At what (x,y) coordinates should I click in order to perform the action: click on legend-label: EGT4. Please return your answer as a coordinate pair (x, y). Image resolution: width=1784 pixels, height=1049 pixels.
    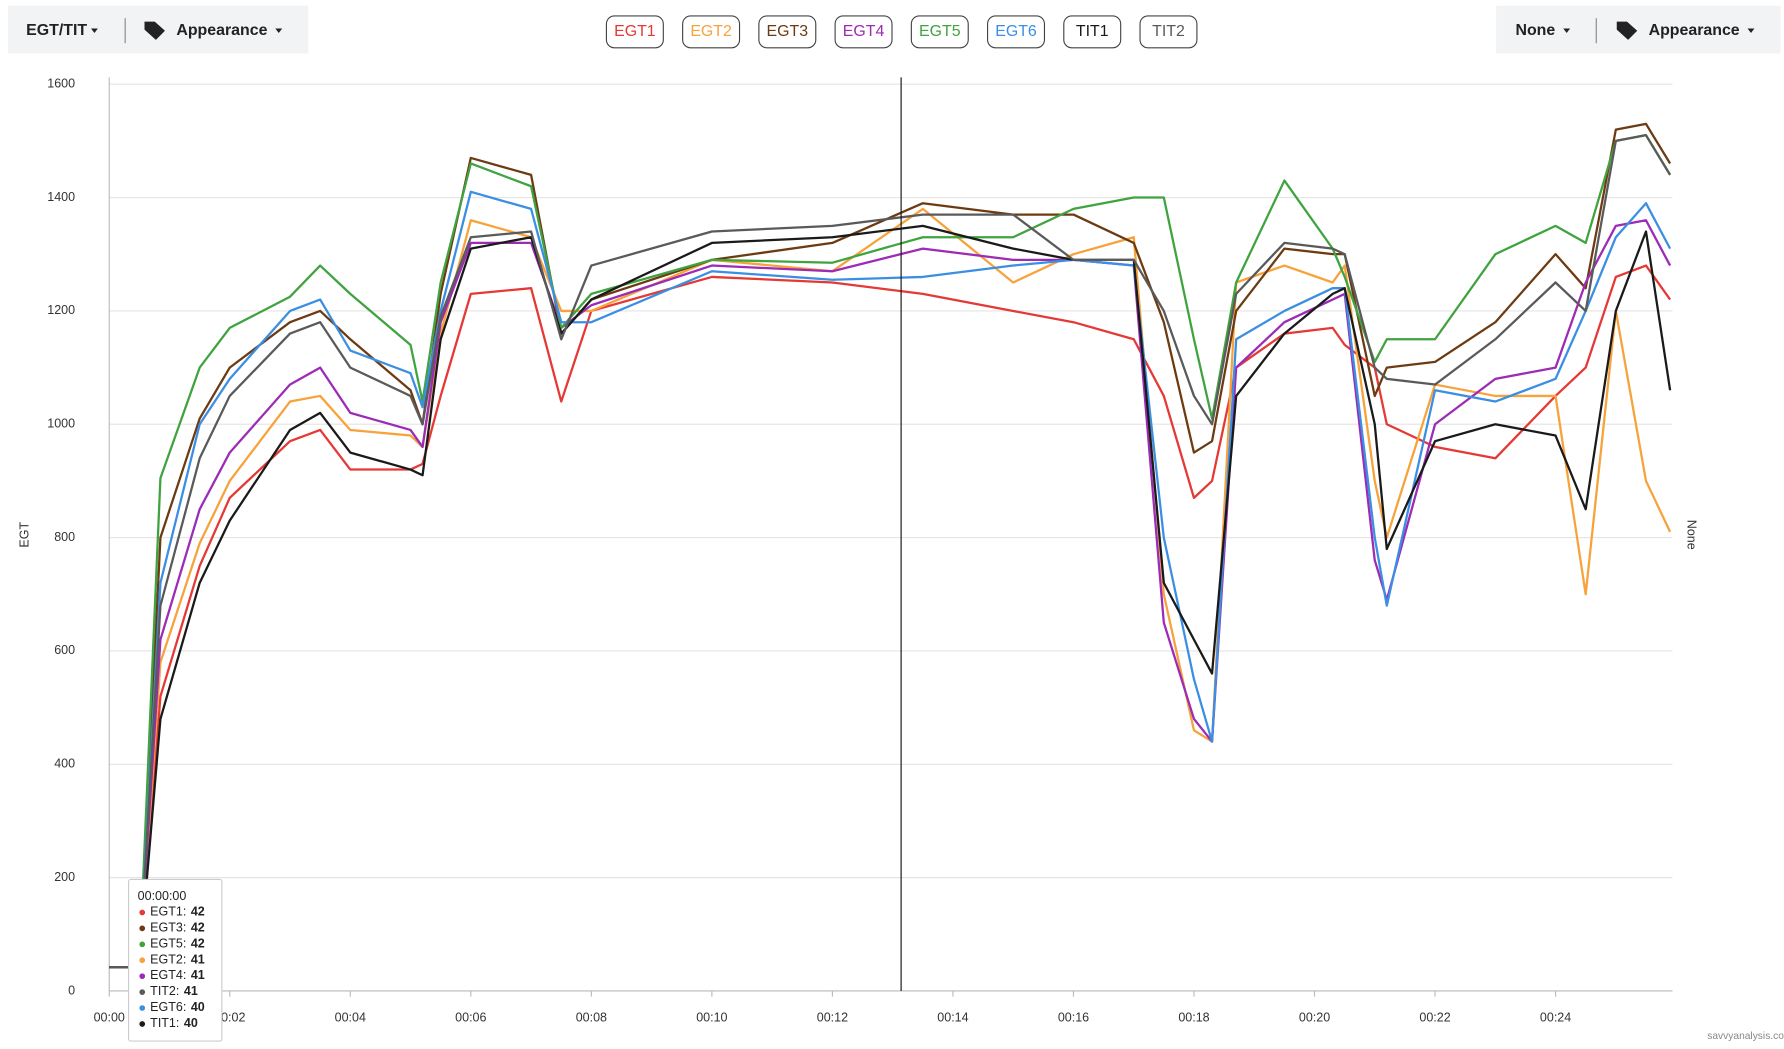
    Looking at the image, I should click on (864, 31).